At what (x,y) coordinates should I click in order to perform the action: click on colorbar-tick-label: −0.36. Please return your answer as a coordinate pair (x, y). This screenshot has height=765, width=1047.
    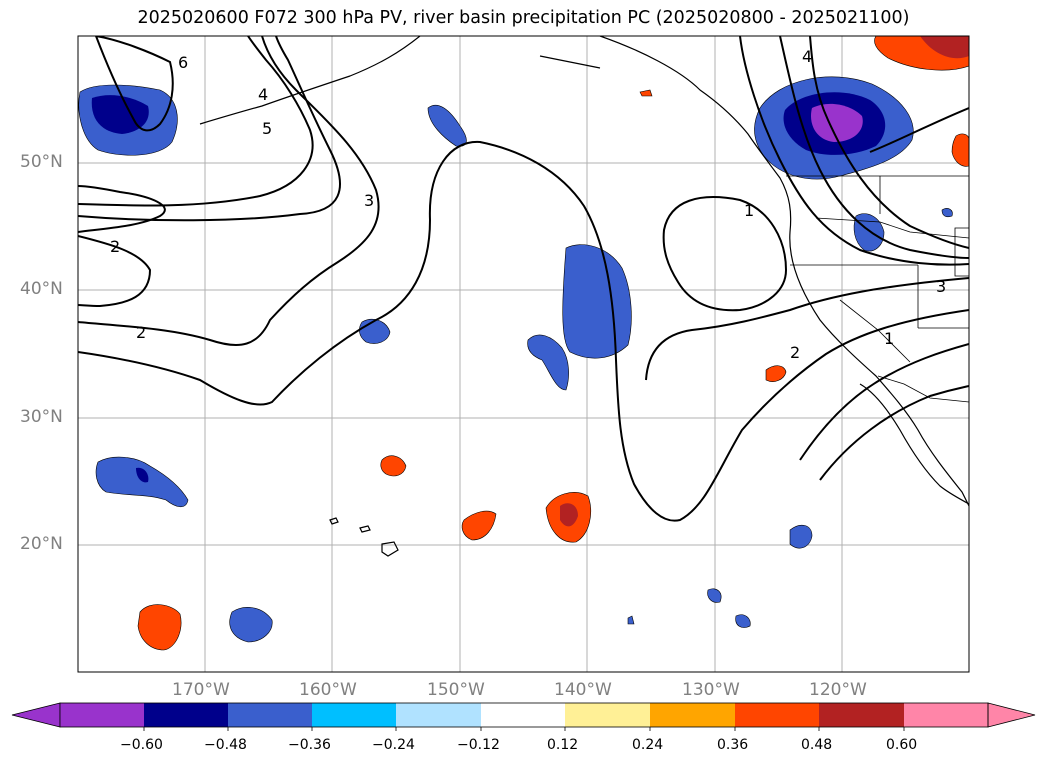
    Looking at the image, I should click on (309, 745).